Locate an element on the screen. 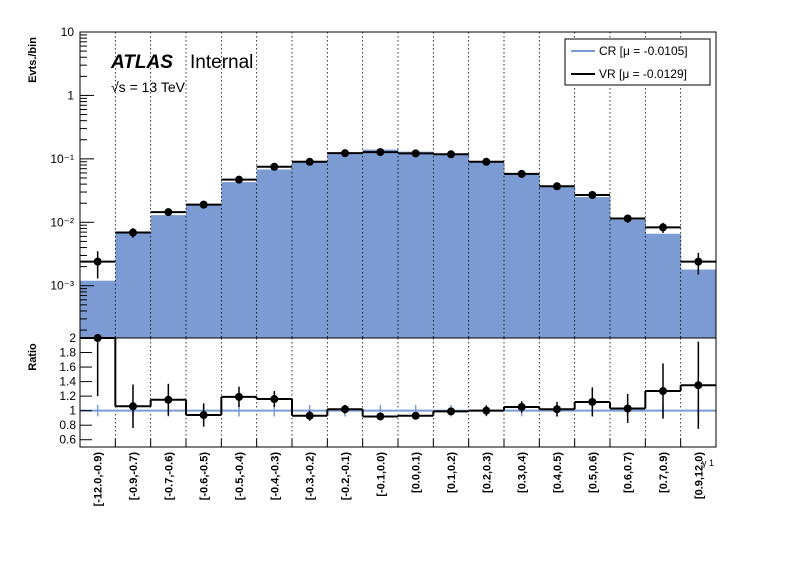 The width and height of the screenshot is (796, 572). x-category-label: [0.7,0.9) is located at coordinates (664, 472).